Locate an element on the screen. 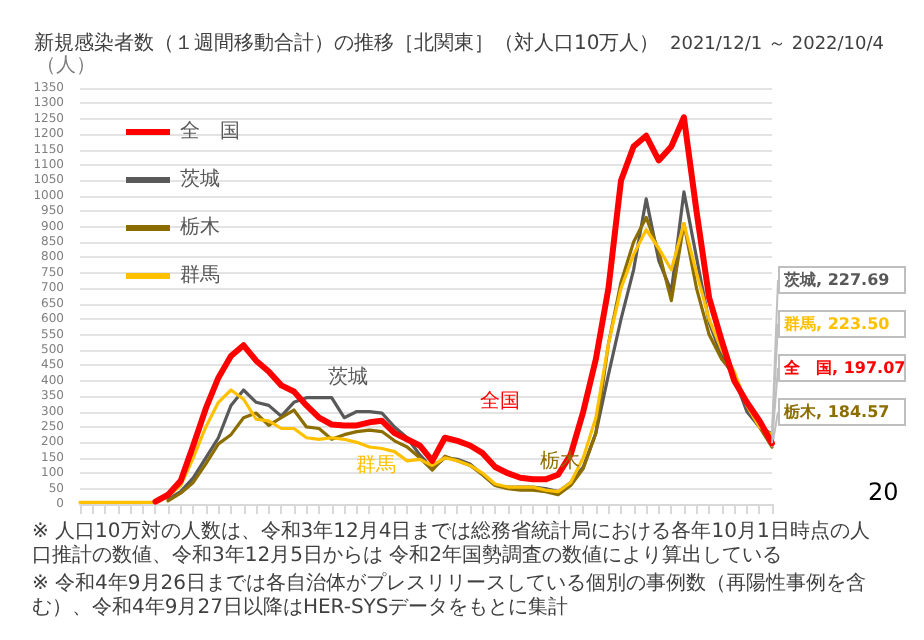  chart-subtitle: 2021/12/1 ～ 2022/10/4 is located at coordinates (777, 45).